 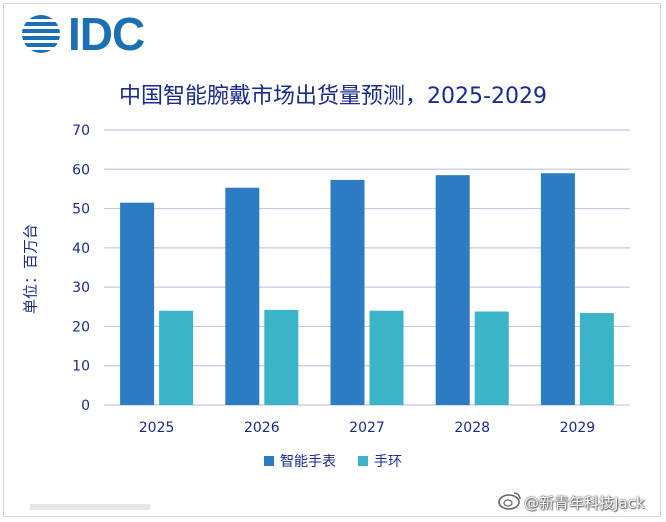 I want to click on x-tick-labels: 2025 2026 2027 2028 2029, so click(x=367, y=428).